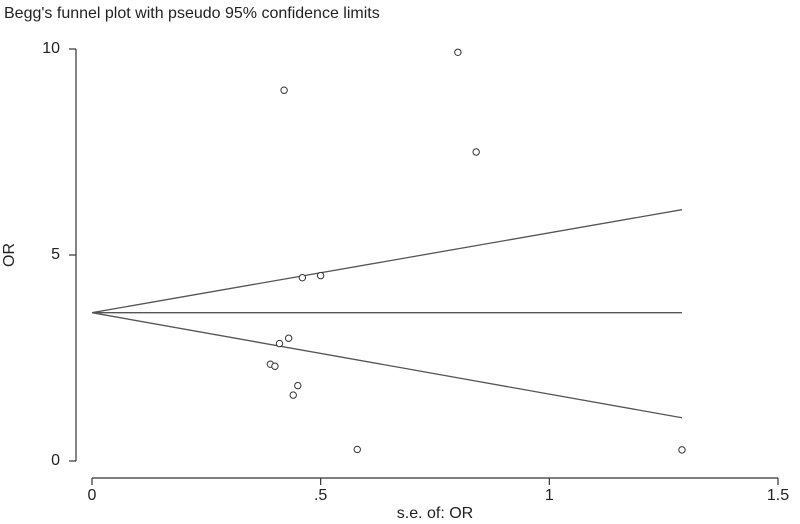 The image size is (800, 524). I want to click on y-tick-label: 0, so click(55, 460).